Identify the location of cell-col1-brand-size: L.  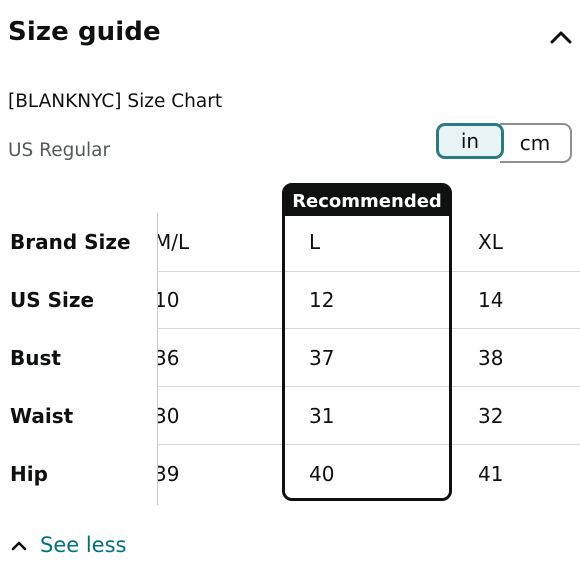
(315, 242).